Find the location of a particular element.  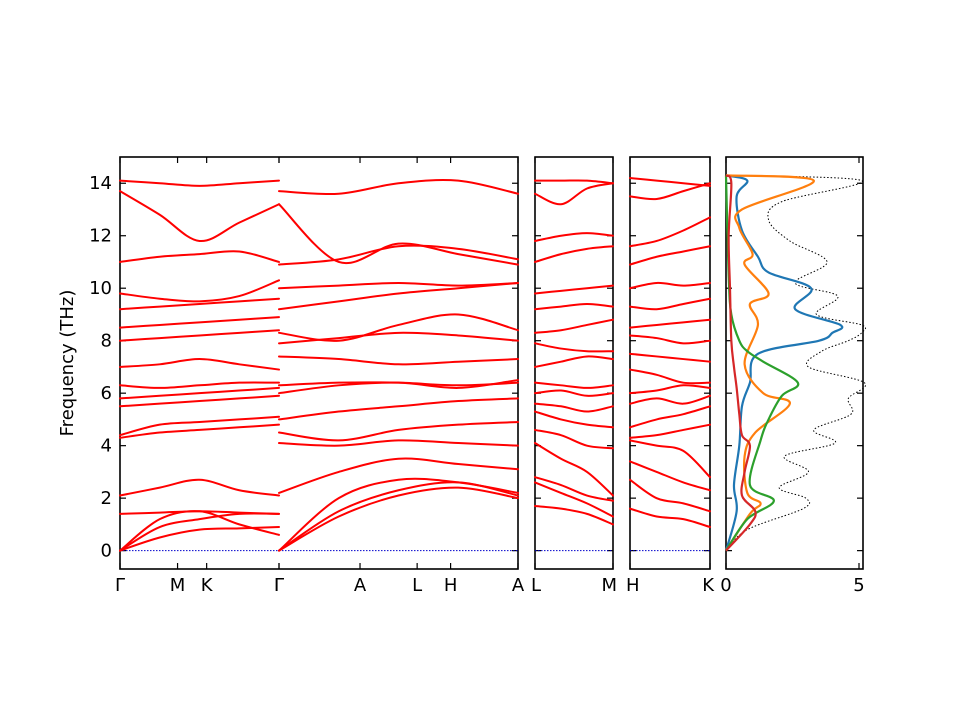

y-axis-label: Frequency (THz) is located at coordinates (67, 363).